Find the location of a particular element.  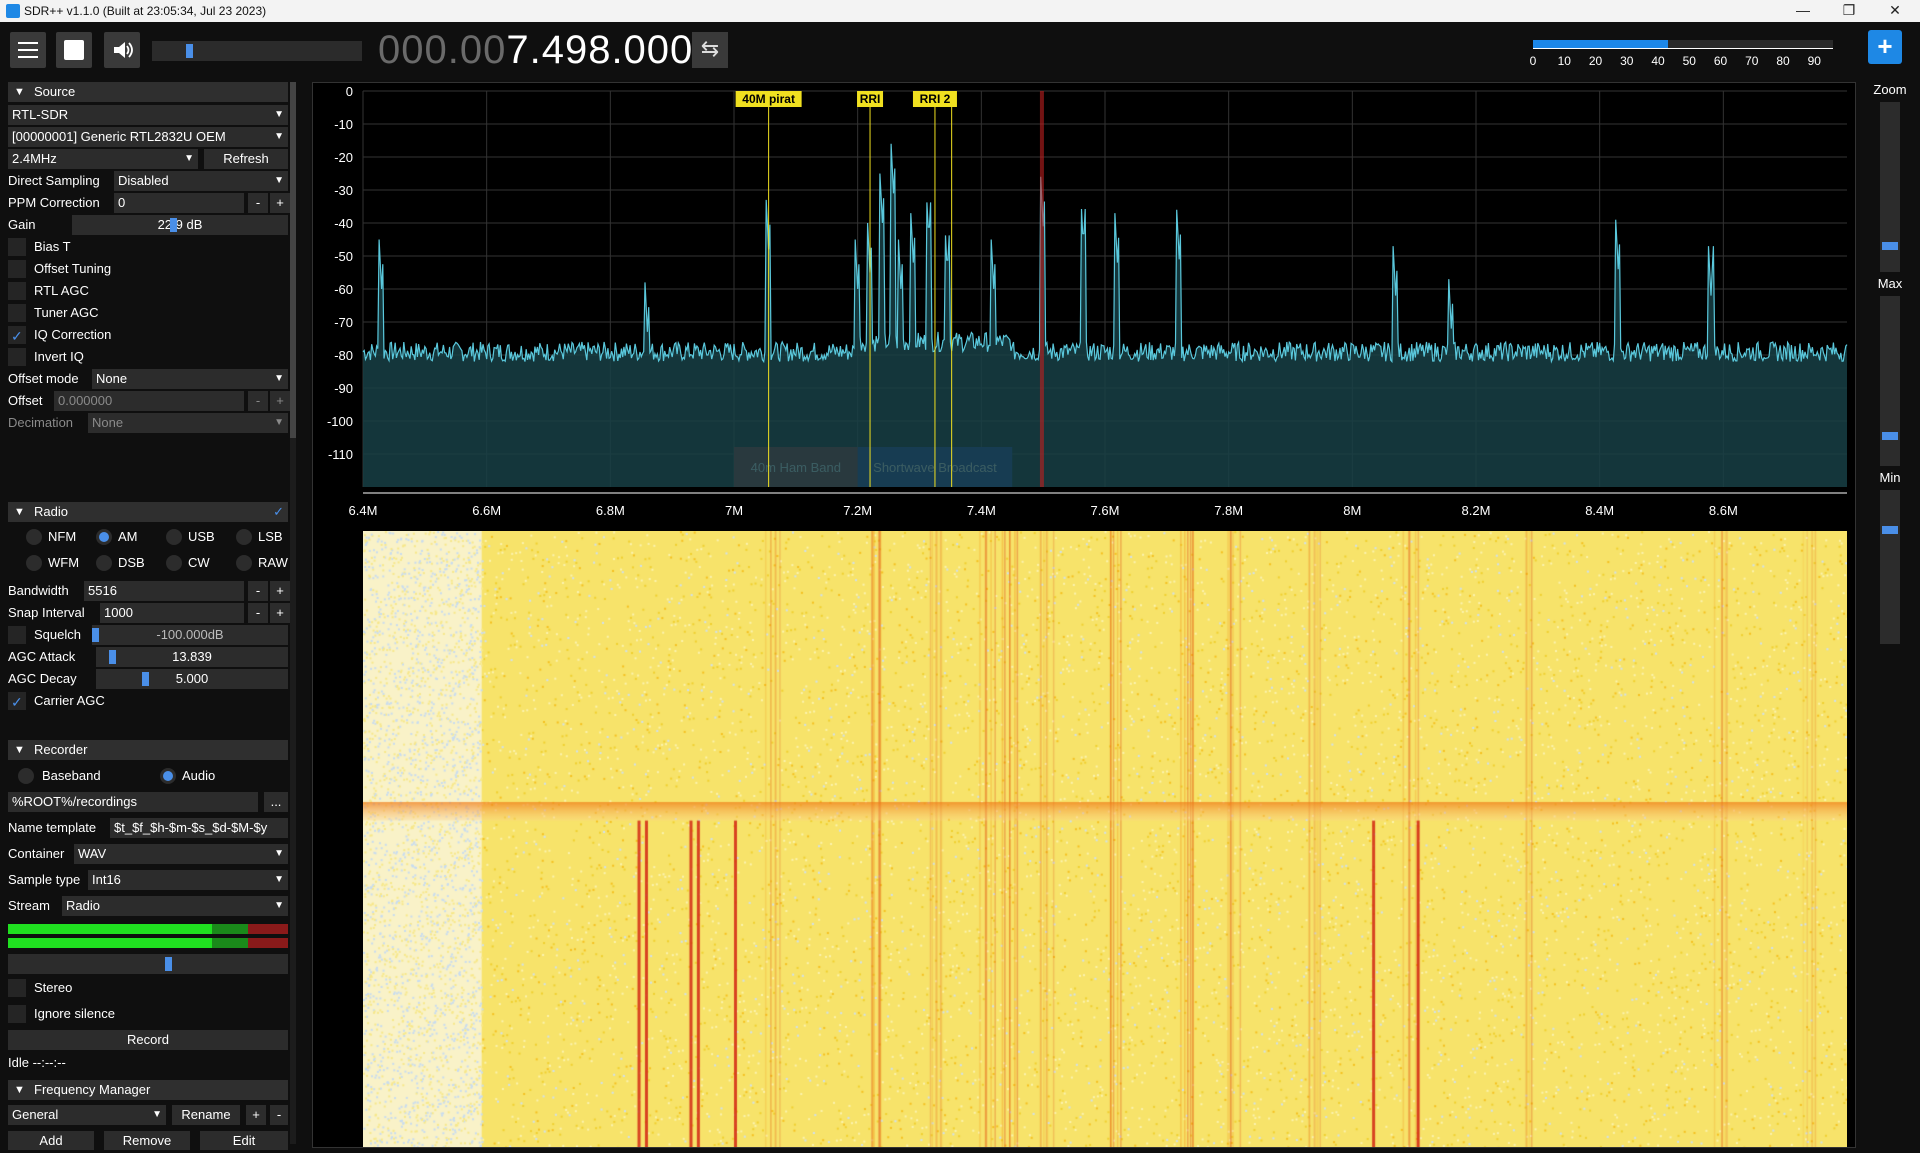

x-tick-label: 6.4M is located at coordinates (363, 510).